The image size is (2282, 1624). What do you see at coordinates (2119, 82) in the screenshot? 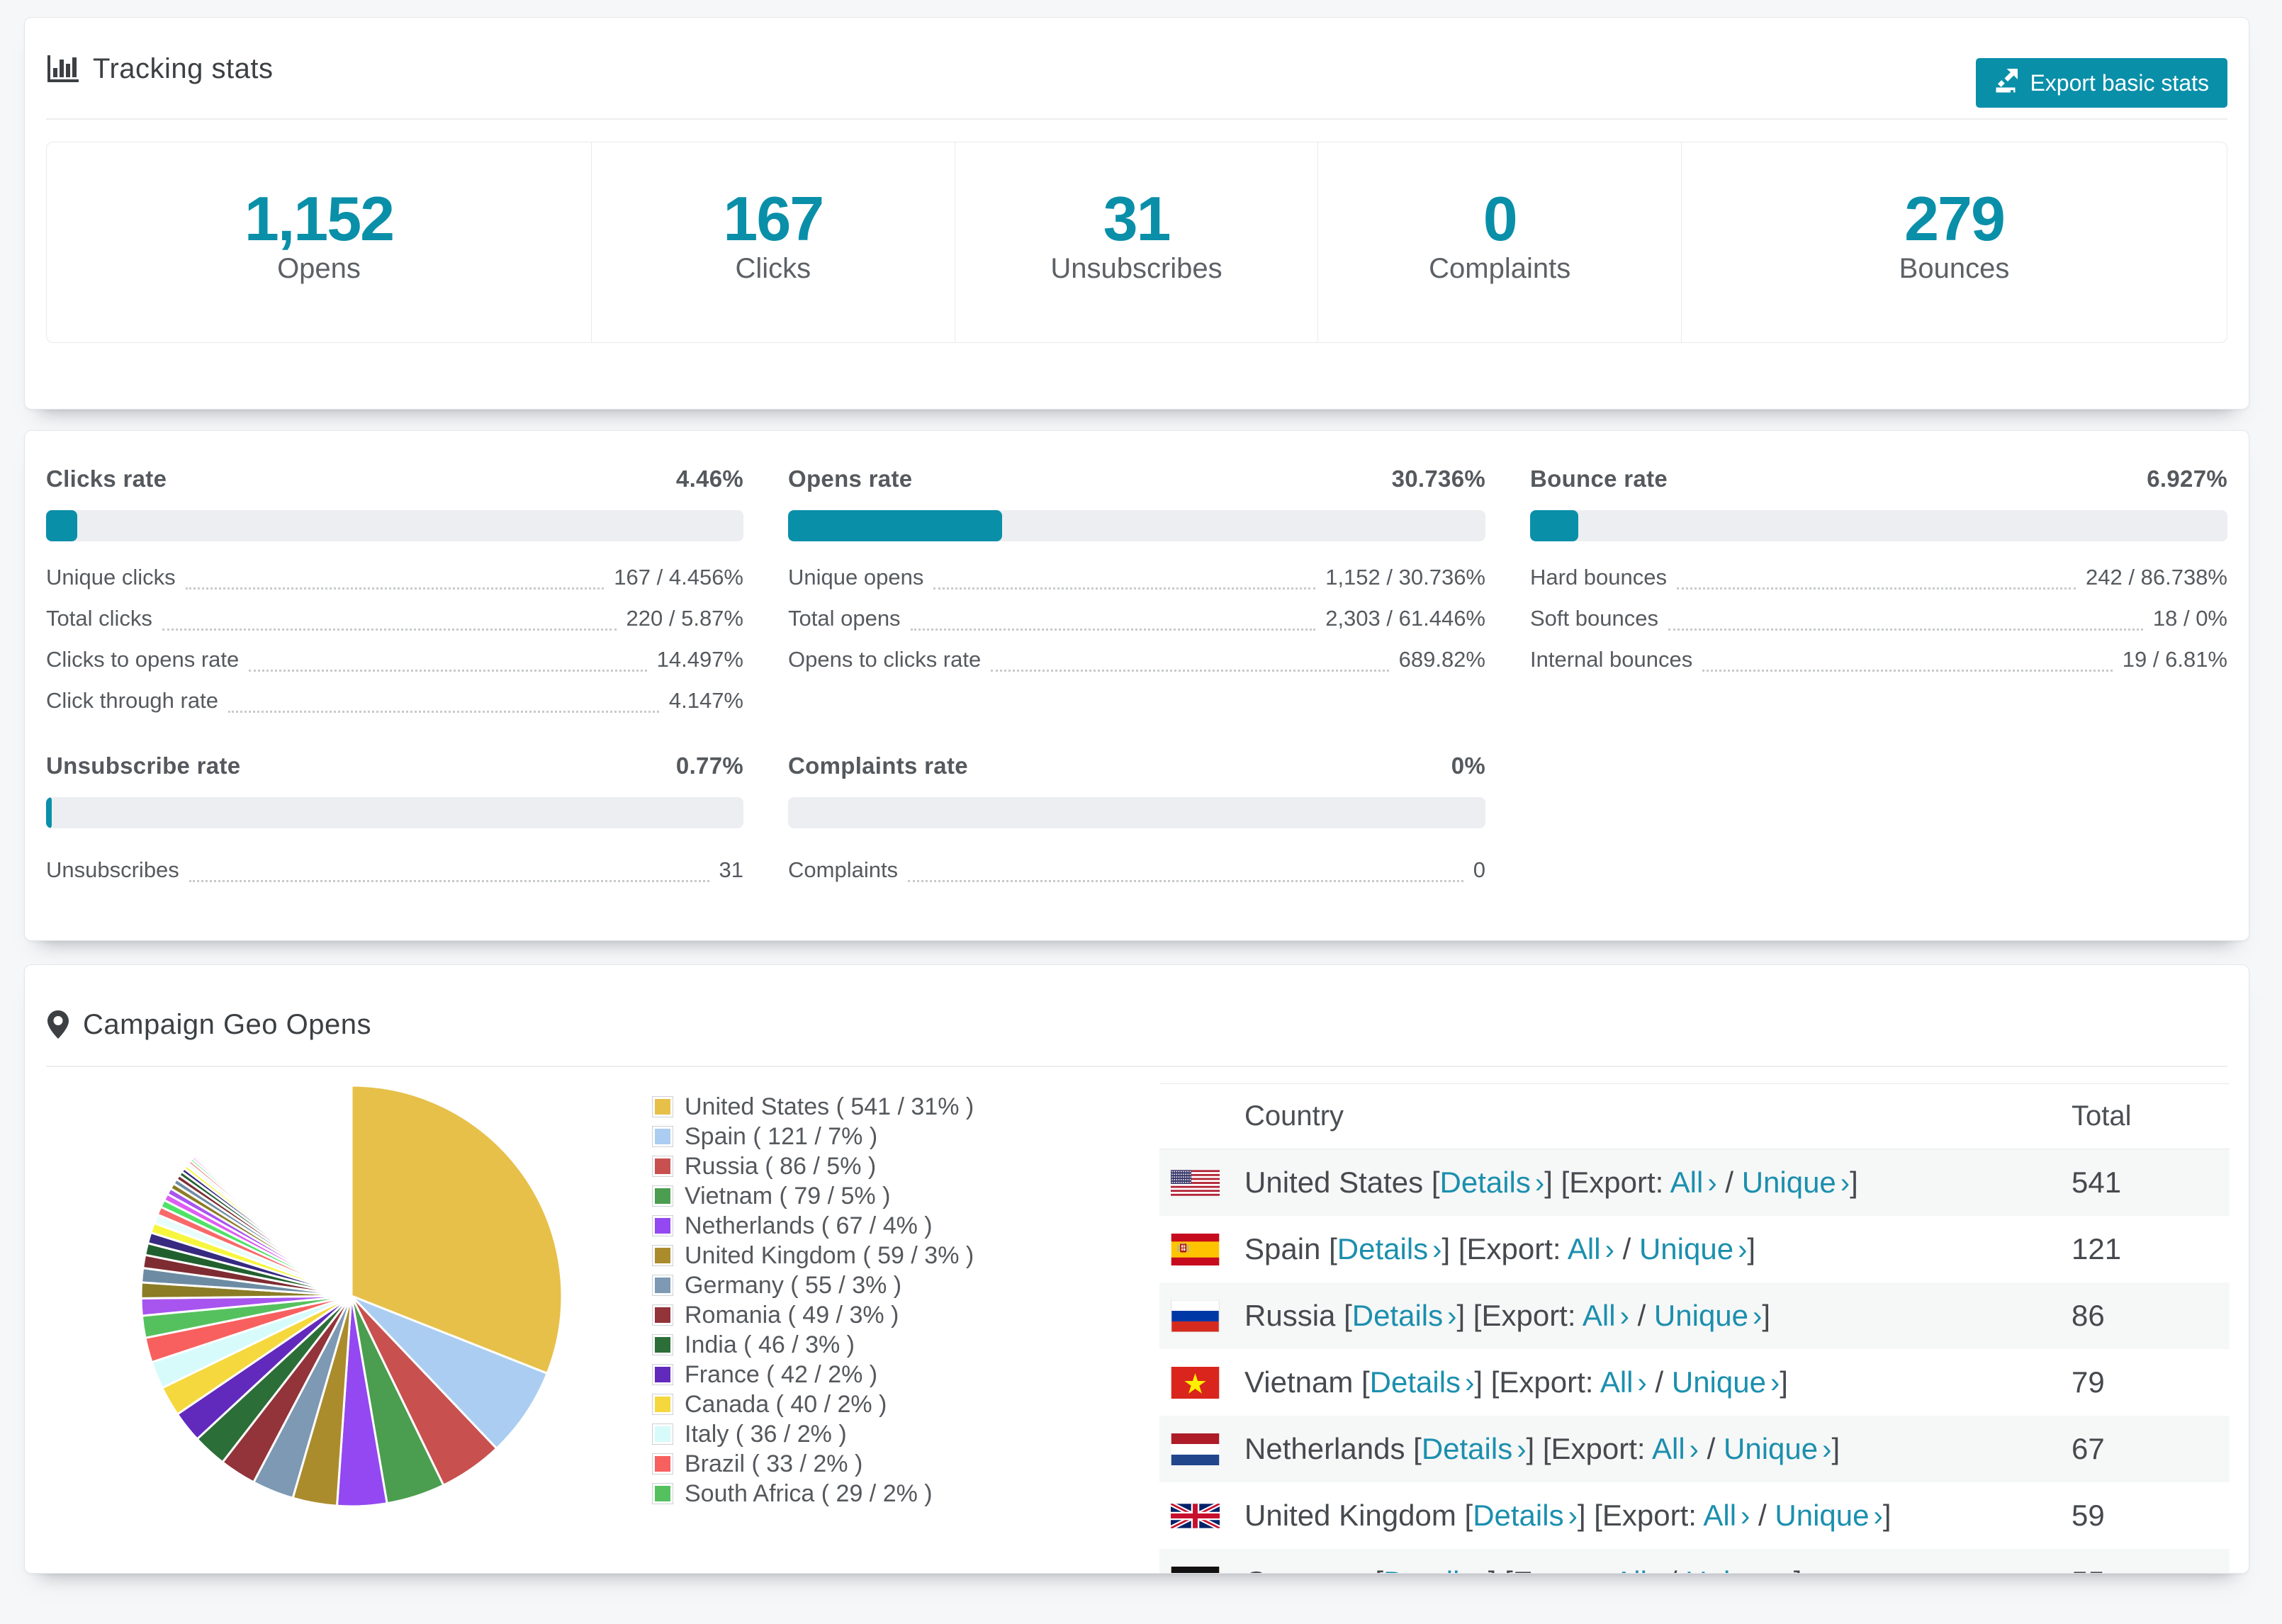
I see `export-button-label: Export basic stats` at bounding box center [2119, 82].